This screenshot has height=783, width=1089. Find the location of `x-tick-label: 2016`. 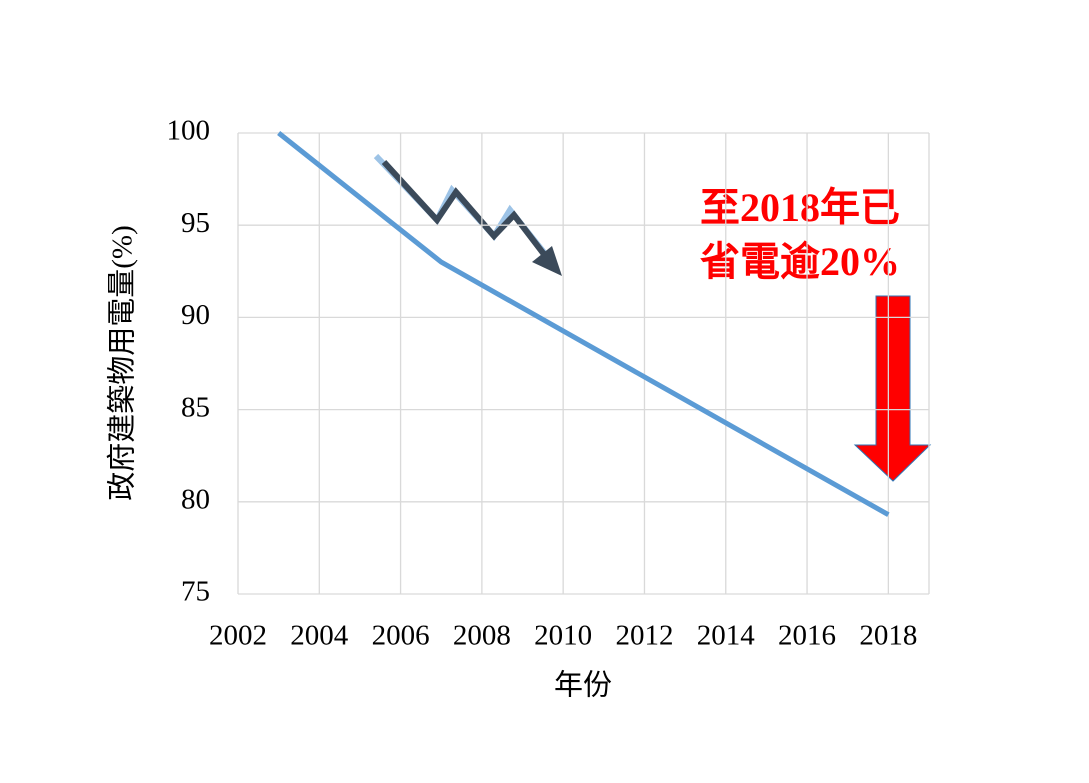

x-tick-label: 2016 is located at coordinates (807, 636).